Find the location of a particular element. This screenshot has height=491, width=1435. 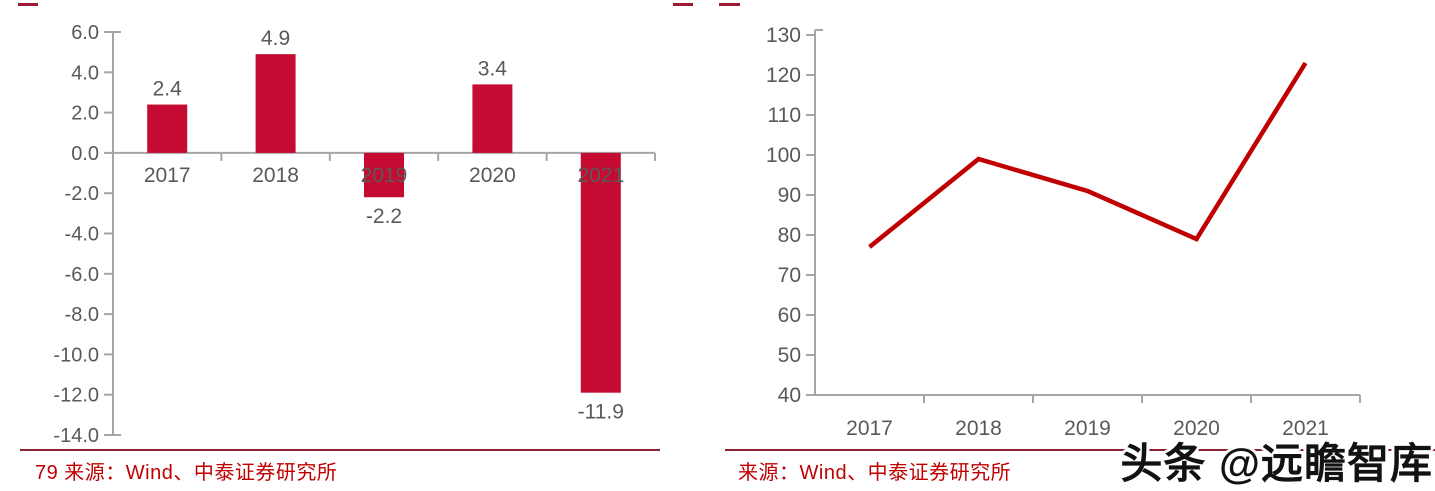

bar-value-label: -2.2 is located at coordinates (384, 216).